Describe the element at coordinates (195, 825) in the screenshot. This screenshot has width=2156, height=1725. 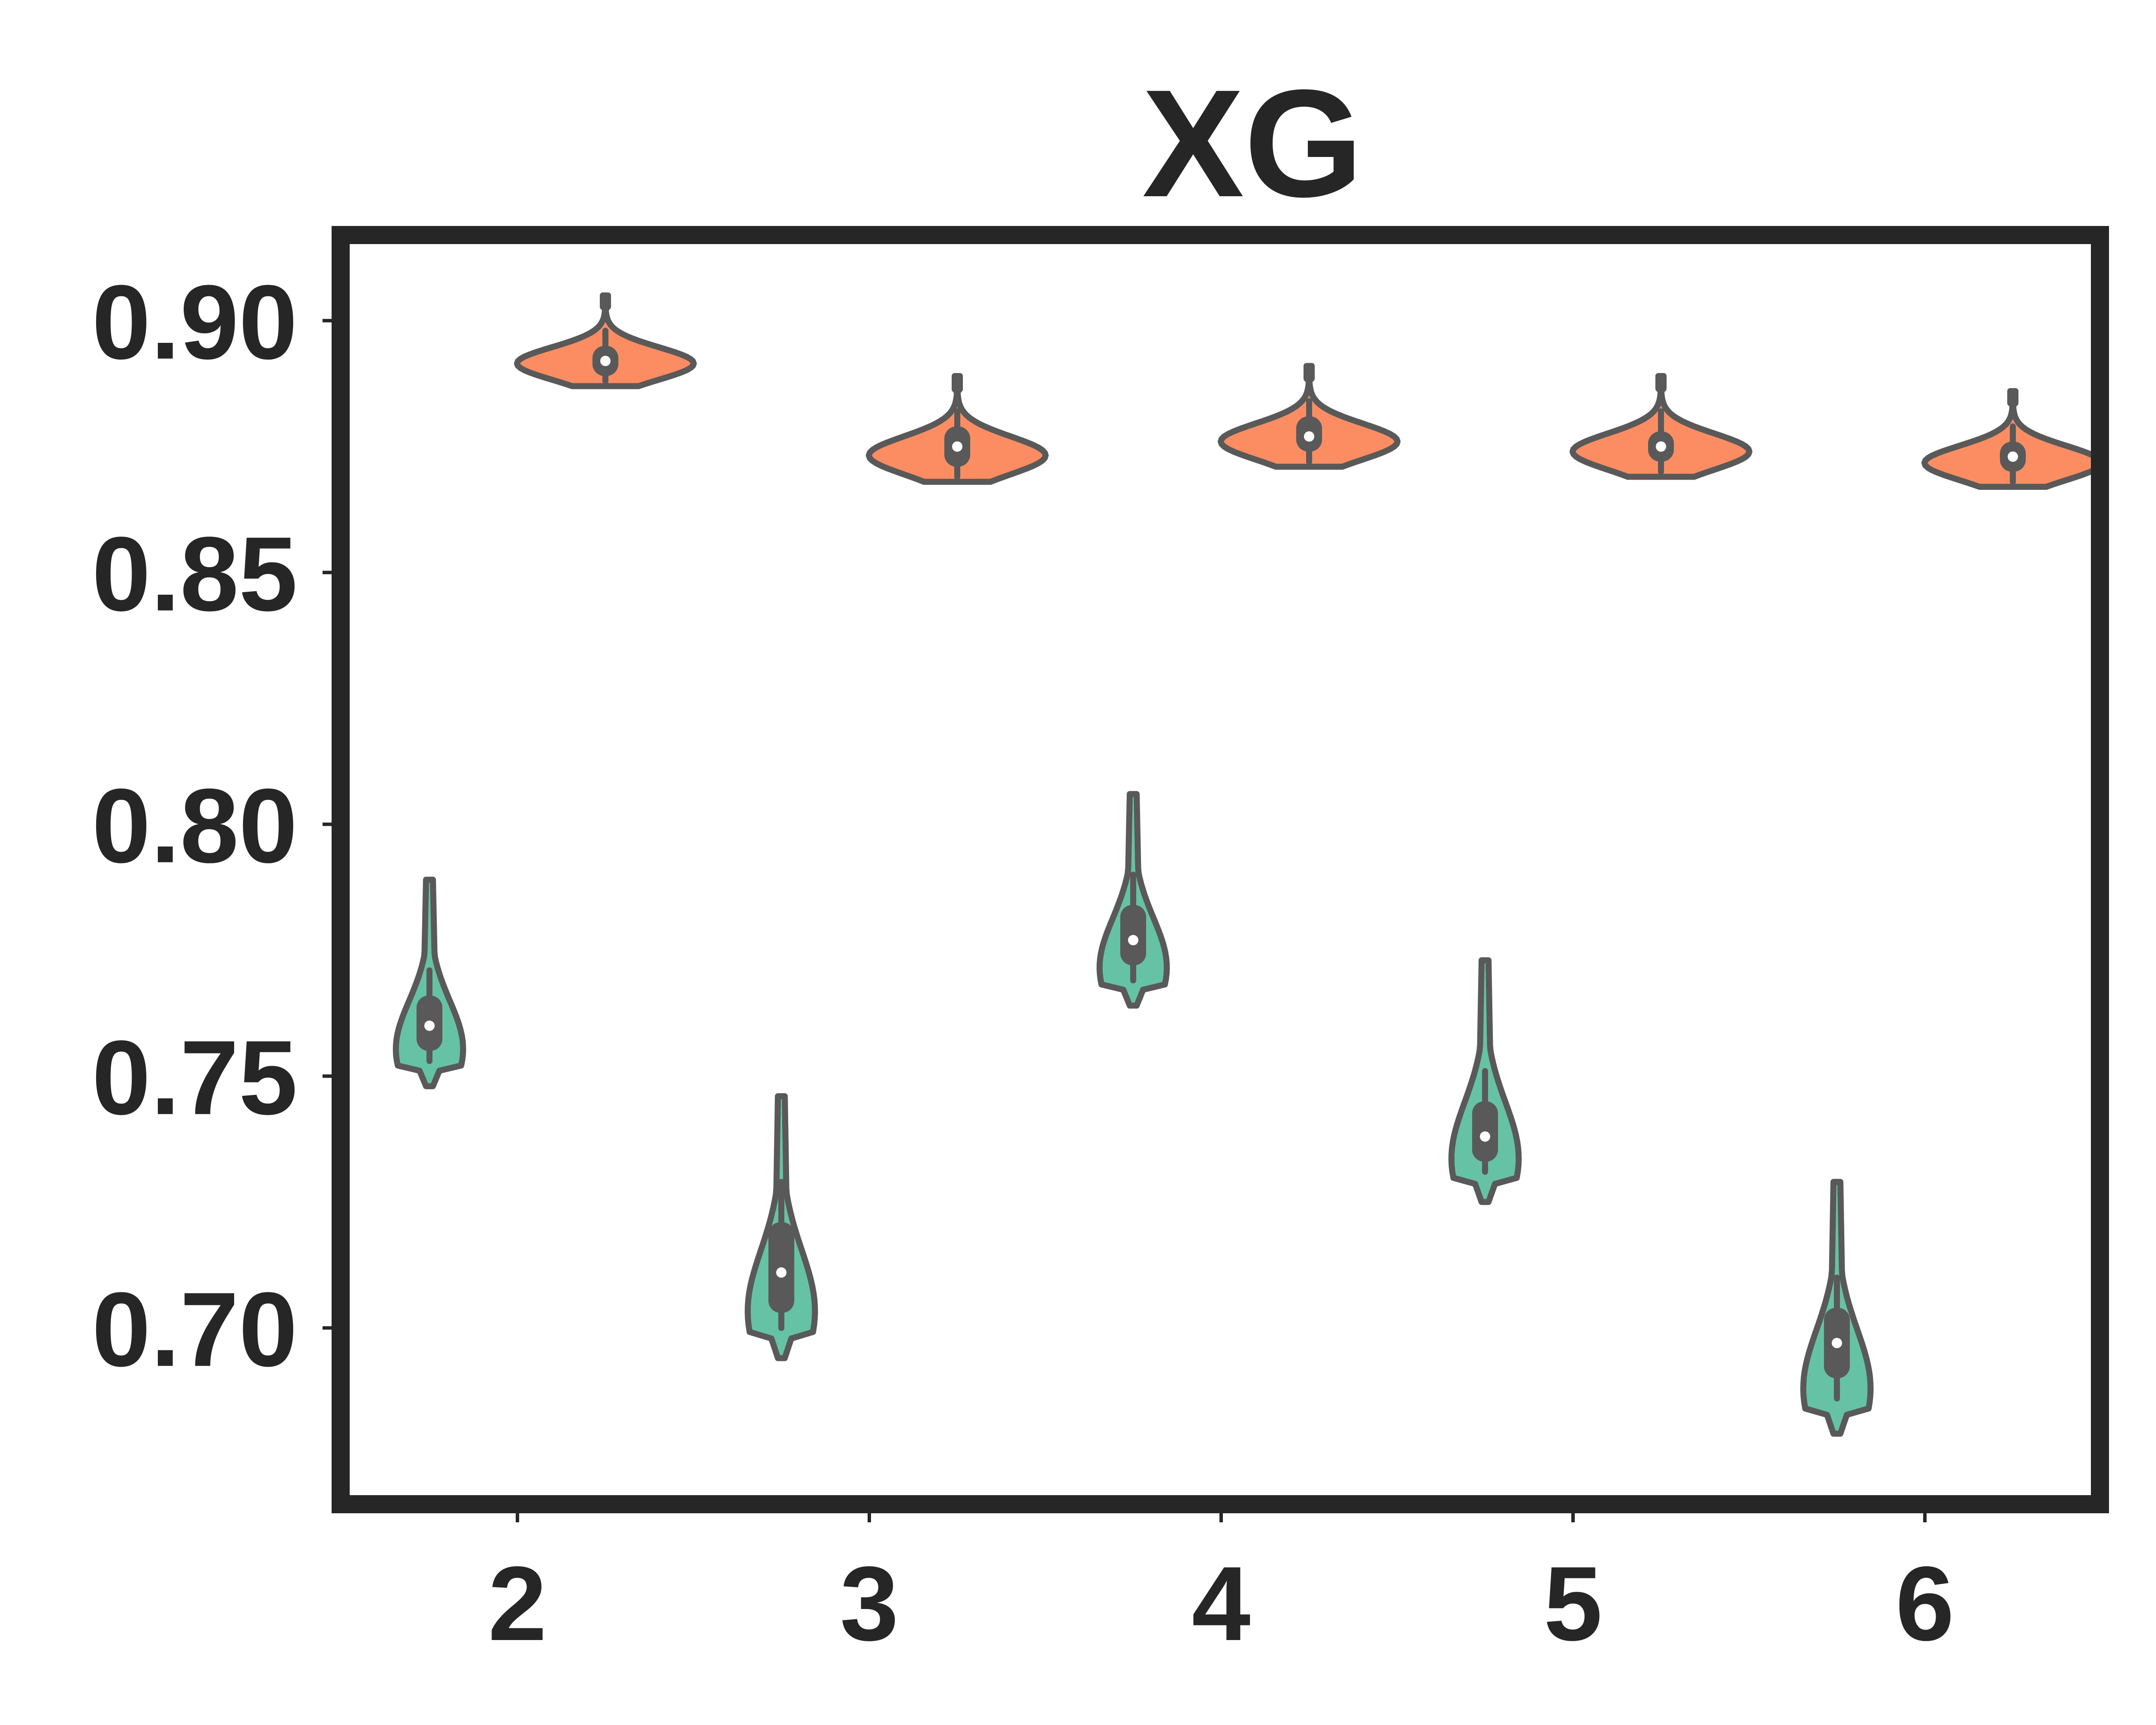
I see `y-tick-label: 0.80` at that location.